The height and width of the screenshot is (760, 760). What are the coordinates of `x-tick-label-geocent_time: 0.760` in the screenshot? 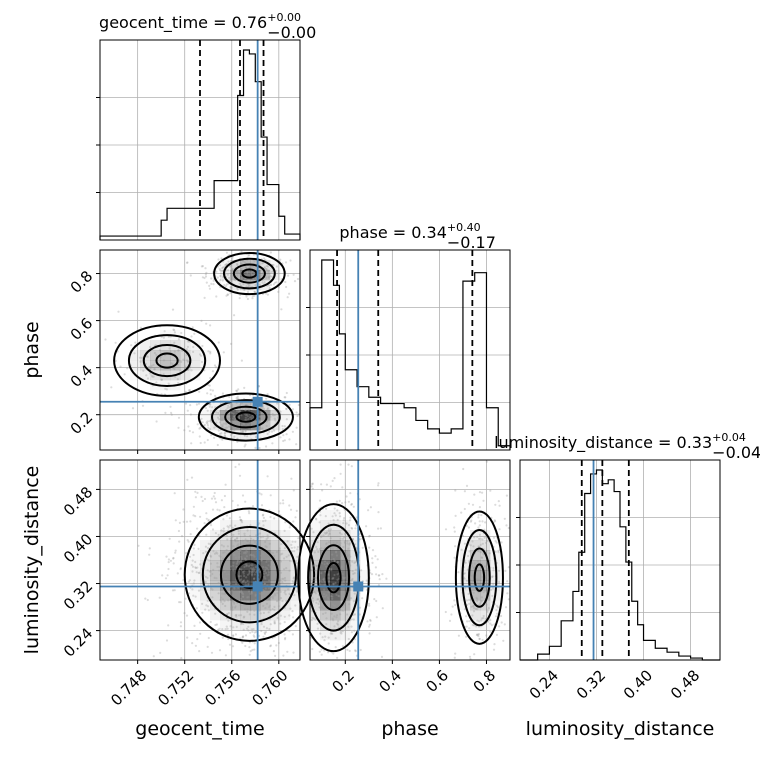 It's located at (269, 687).